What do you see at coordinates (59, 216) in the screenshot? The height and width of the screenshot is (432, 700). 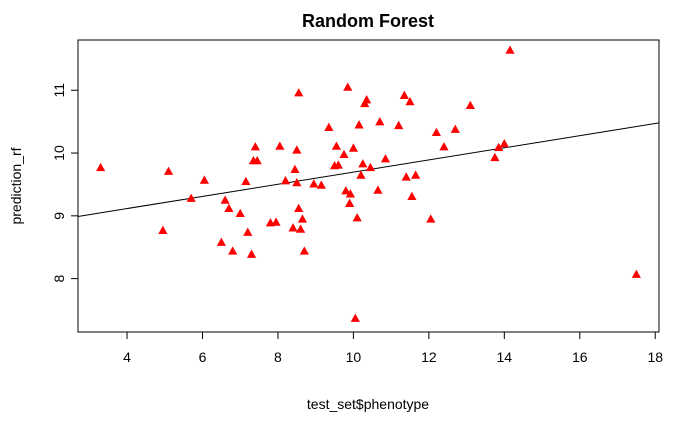 I see `y-tick-label: 9` at bounding box center [59, 216].